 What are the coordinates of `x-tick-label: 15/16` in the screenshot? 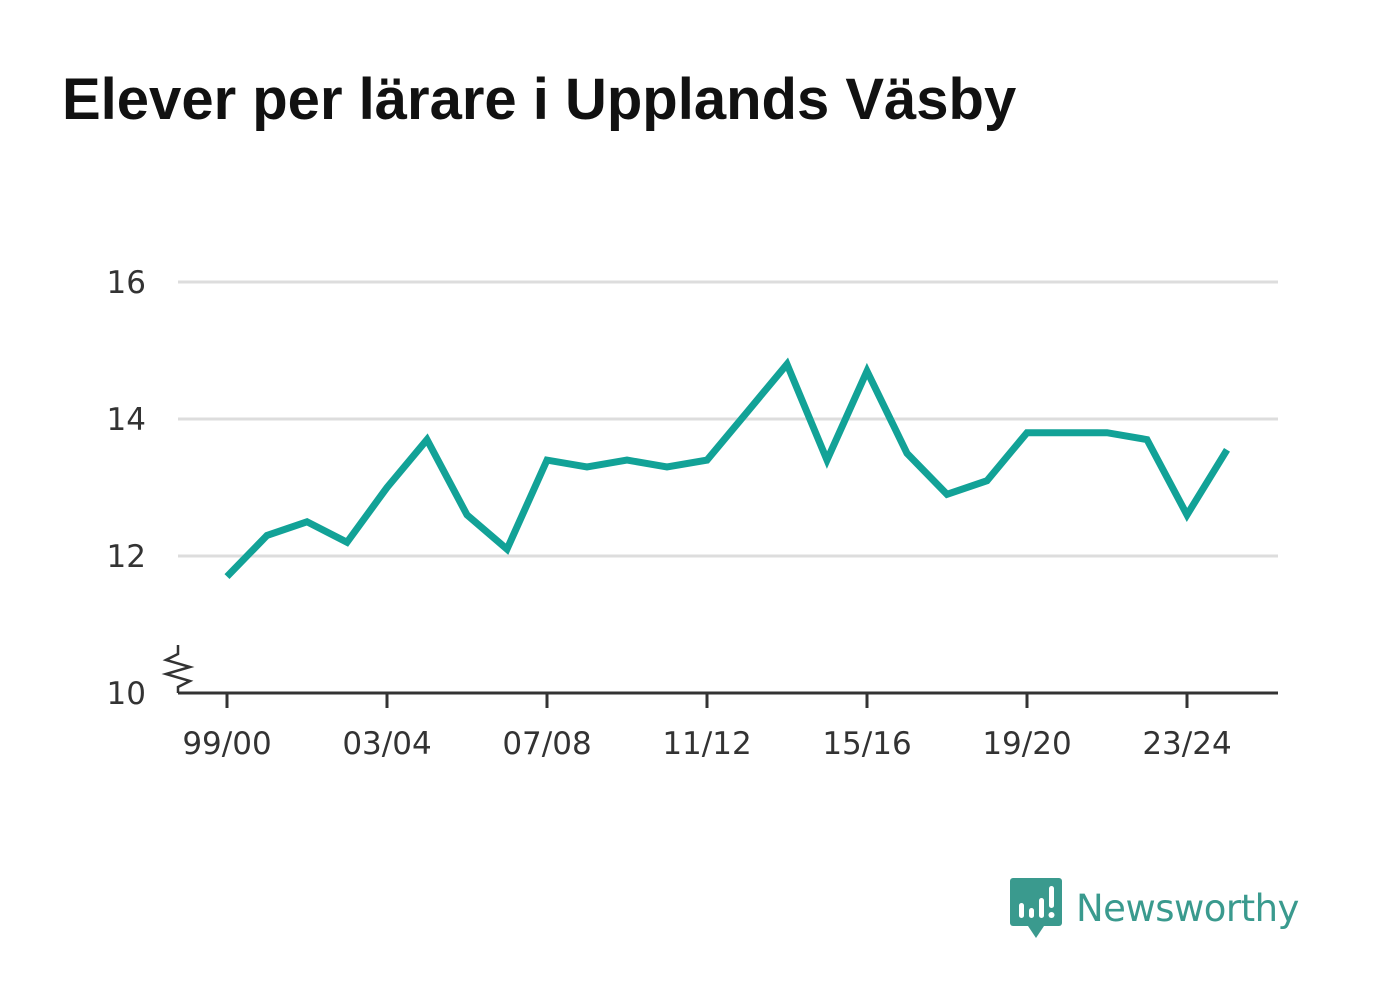 It's located at (866, 744).